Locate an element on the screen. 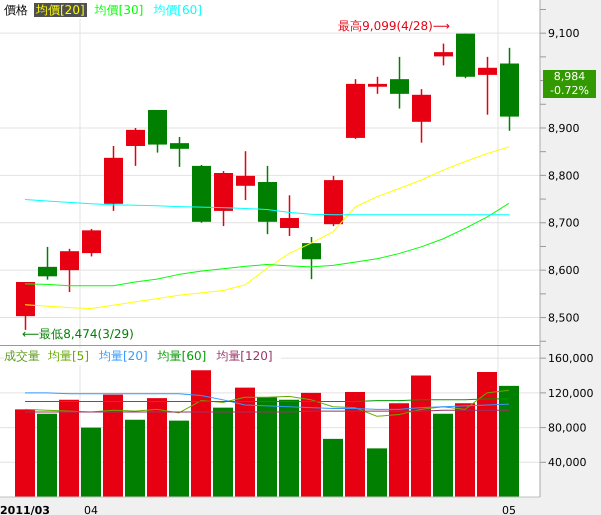  text: -0.72% is located at coordinates (569, 91).